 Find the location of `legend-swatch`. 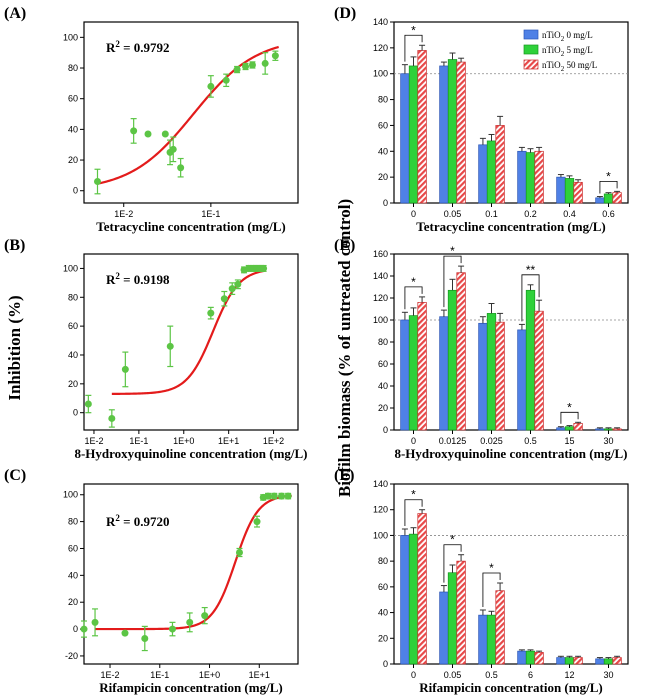

legend-swatch is located at coordinates (531, 64).